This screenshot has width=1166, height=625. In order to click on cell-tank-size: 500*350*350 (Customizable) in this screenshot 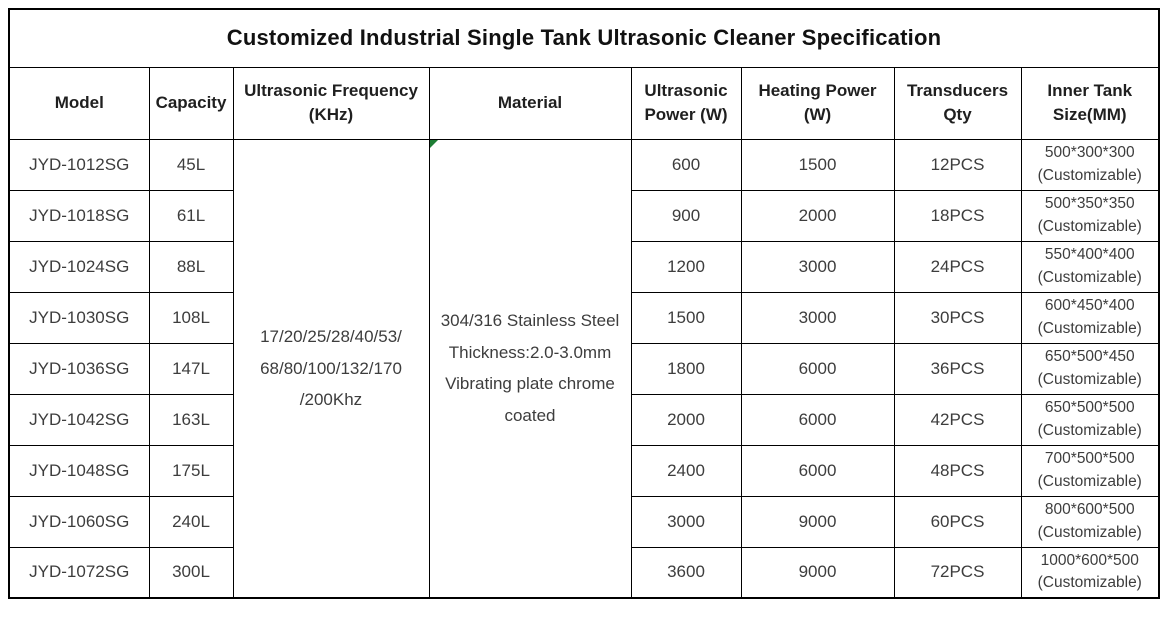, I will do `click(1090, 215)`.